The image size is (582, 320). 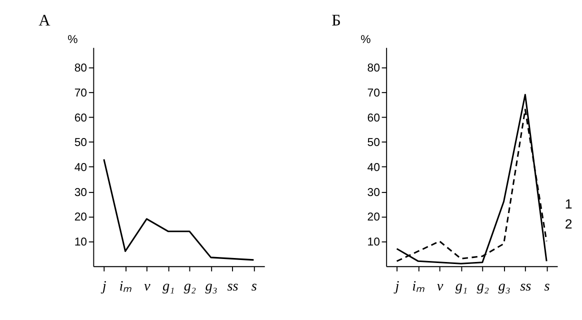 What do you see at coordinates (568, 224) in the screenshot?
I see `series-label: 2` at bounding box center [568, 224].